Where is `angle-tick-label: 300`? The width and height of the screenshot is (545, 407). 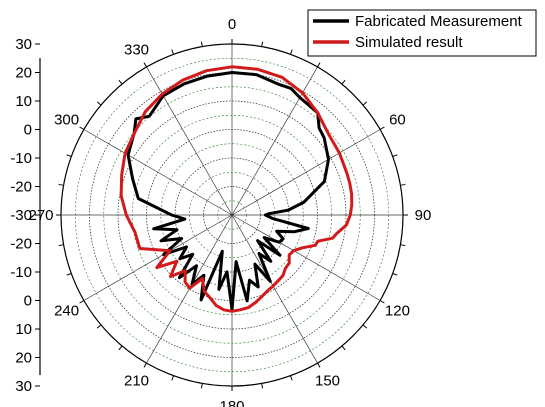 angle-tick-label: 300 is located at coordinates (66, 120).